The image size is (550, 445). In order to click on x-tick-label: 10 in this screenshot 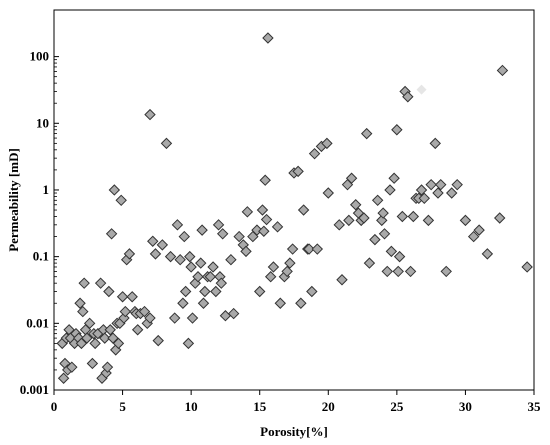, I will do `click(191, 406)`.